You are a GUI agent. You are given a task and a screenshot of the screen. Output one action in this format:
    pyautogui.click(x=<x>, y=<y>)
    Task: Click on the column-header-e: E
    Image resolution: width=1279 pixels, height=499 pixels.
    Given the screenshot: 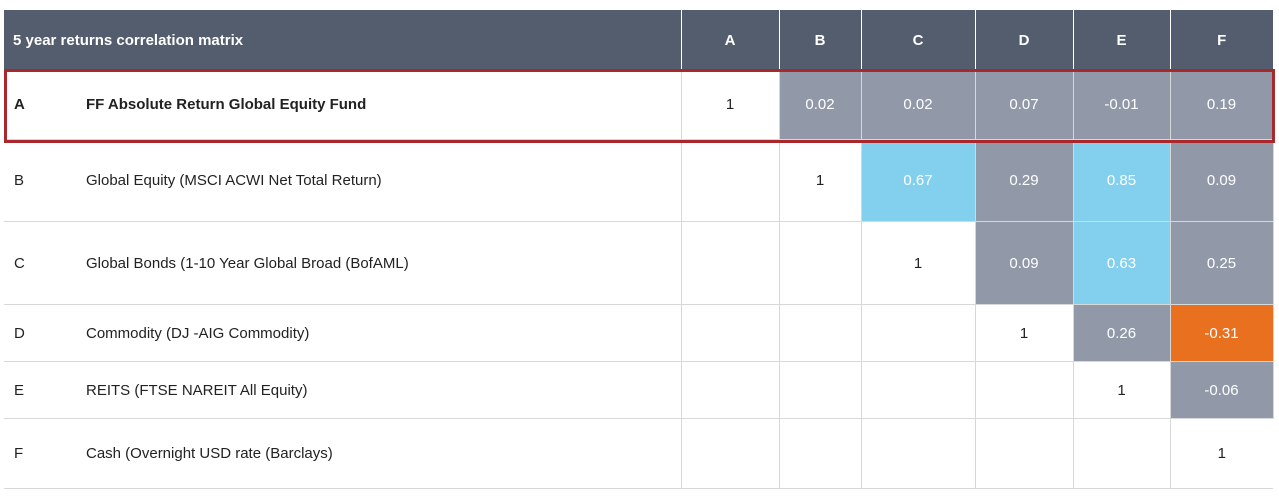 What is the action you would take?
    pyautogui.click(x=1122, y=40)
    